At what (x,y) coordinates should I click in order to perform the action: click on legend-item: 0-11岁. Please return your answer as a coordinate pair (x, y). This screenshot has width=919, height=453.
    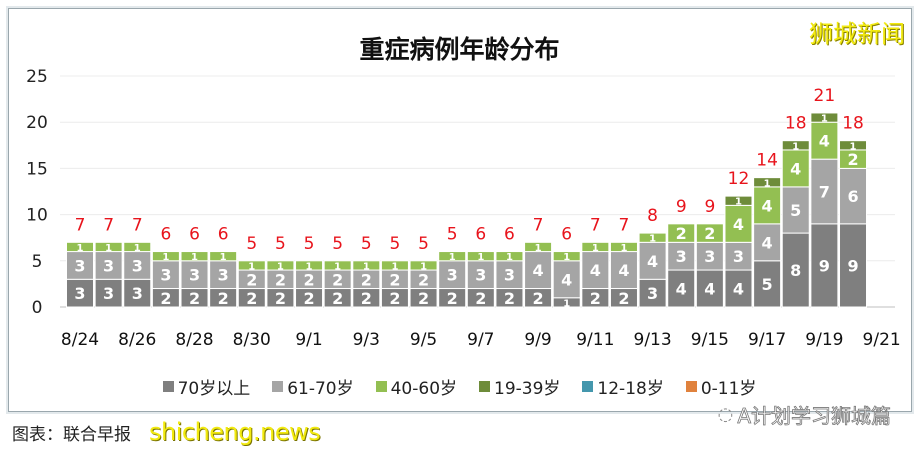
    Looking at the image, I should click on (721, 386).